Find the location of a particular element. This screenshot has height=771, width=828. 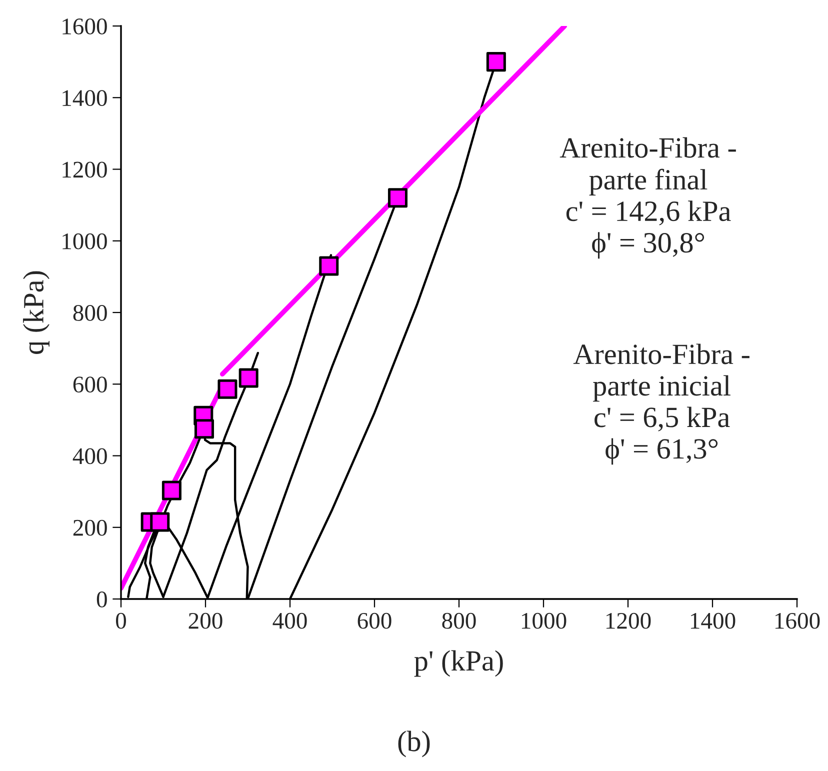

y-tick-label: 1000 is located at coordinates (84, 241).